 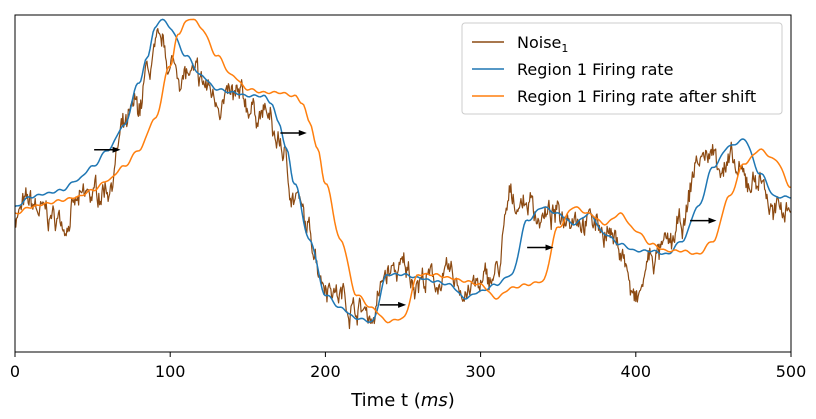 What do you see at coordinates (170, 371) in the screenshot?
I see `x-tick-label: 100` at bounding box center [170, 371].